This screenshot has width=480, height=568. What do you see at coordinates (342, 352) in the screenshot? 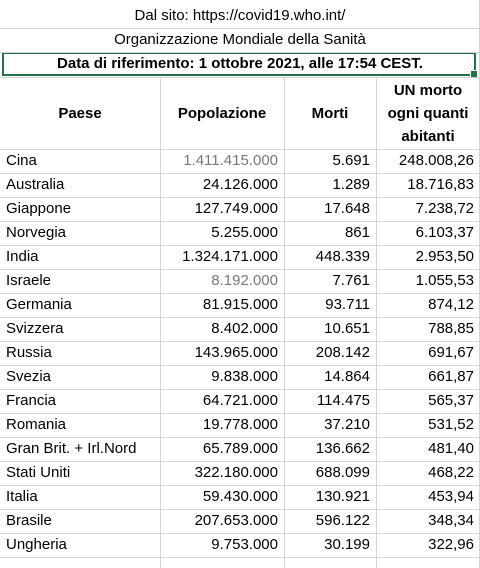
I see `cell-deaths: 208.142` at bounding box center [342, 352].